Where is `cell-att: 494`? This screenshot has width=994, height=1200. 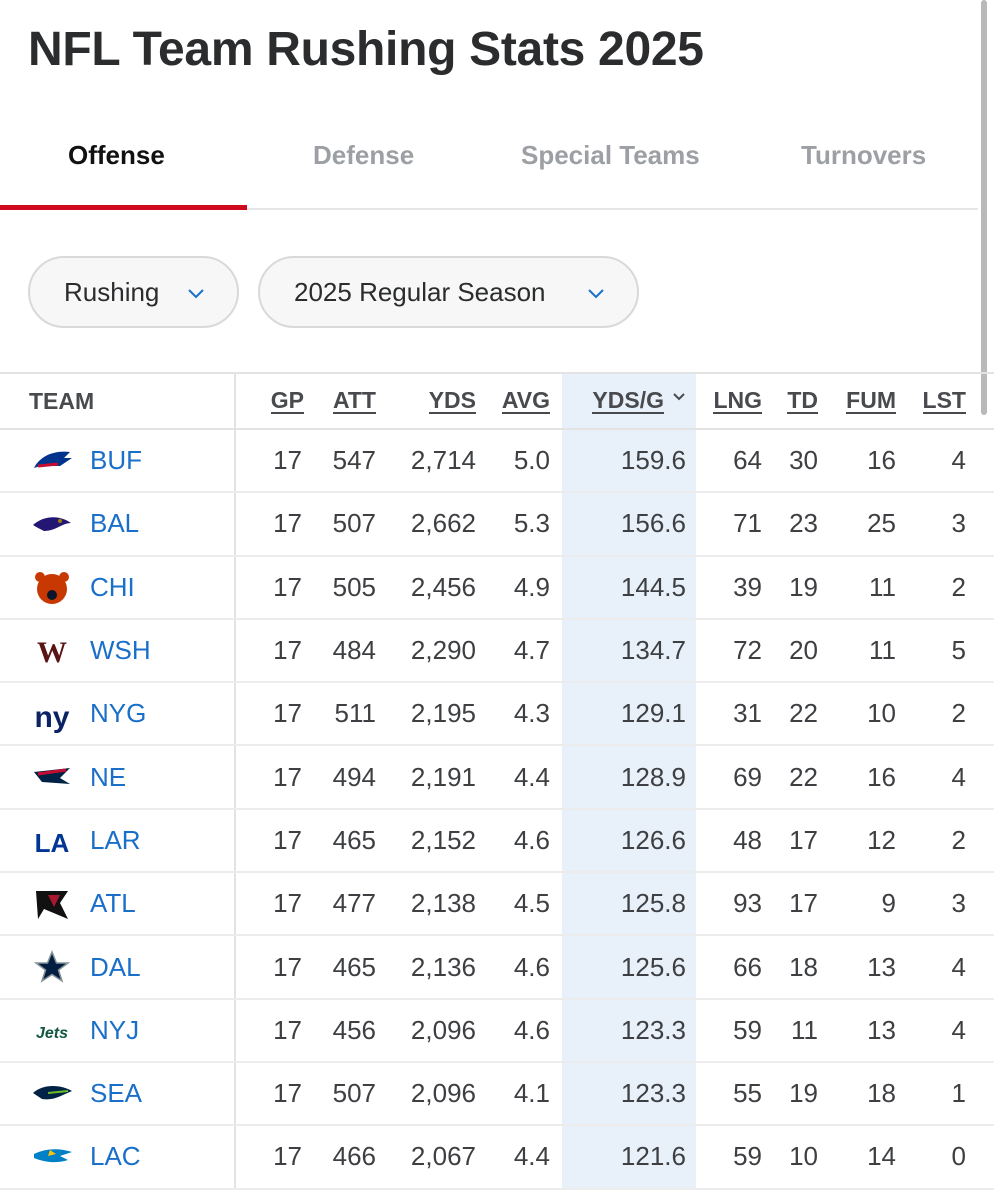
cell-att: 494 is located at coordinates (354, 776).